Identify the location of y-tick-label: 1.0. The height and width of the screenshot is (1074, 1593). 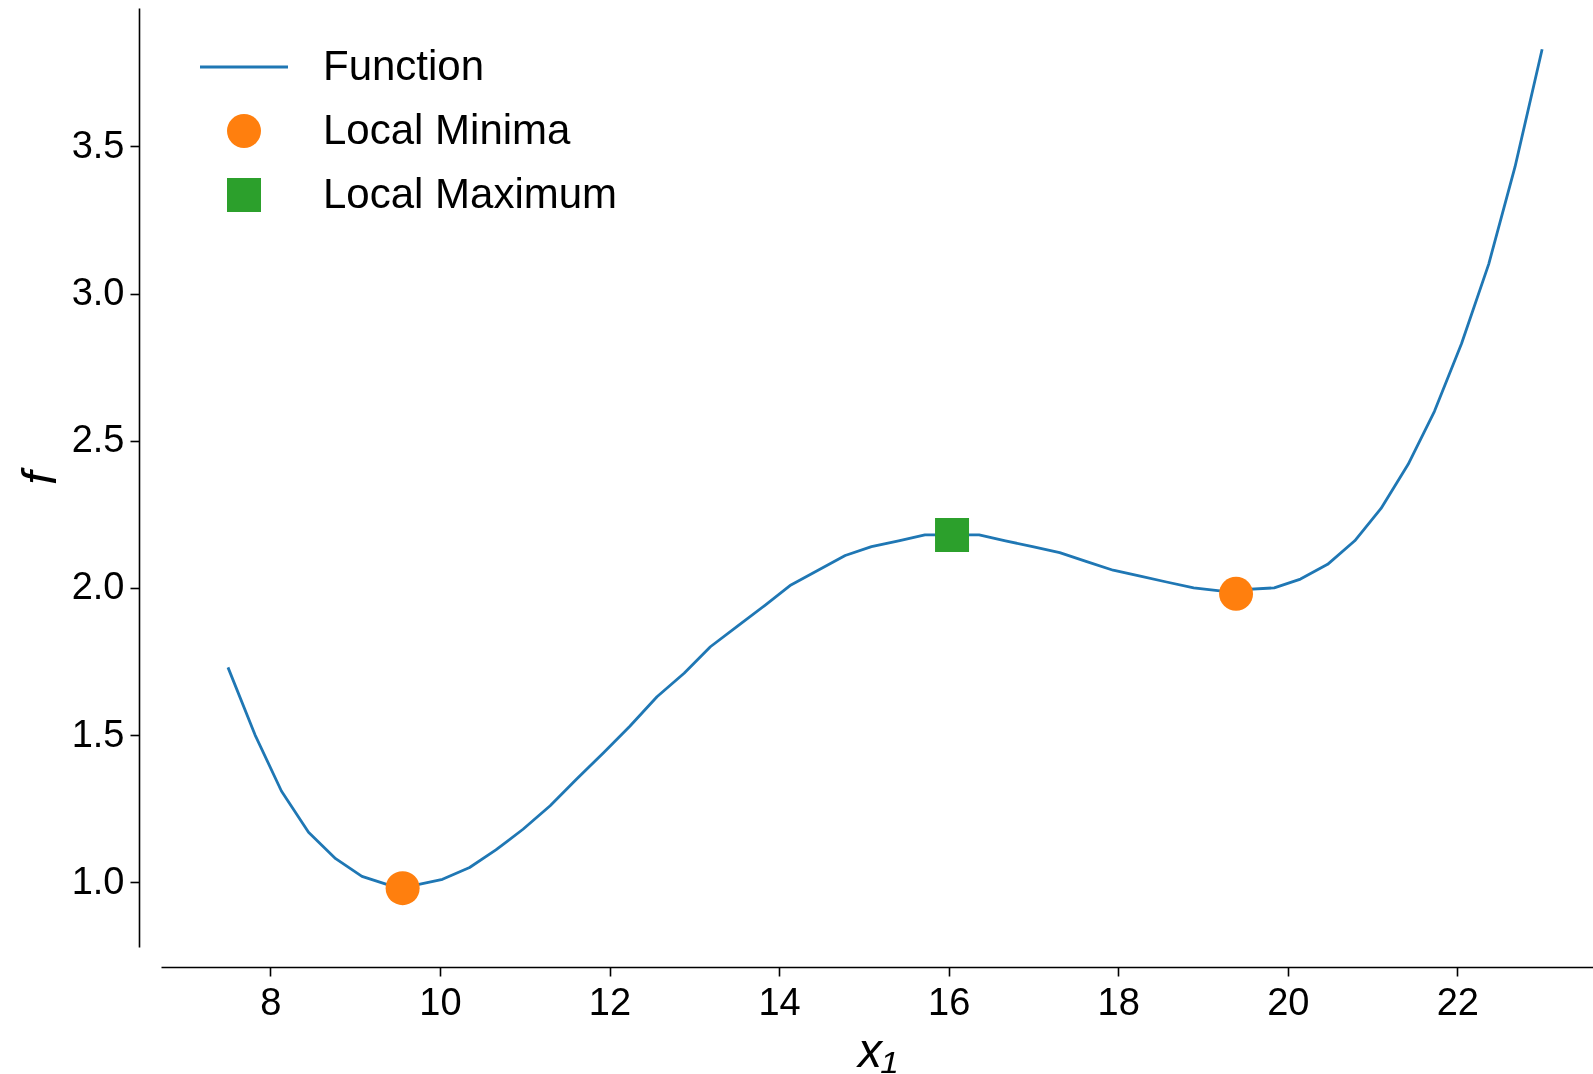
(98, 880).